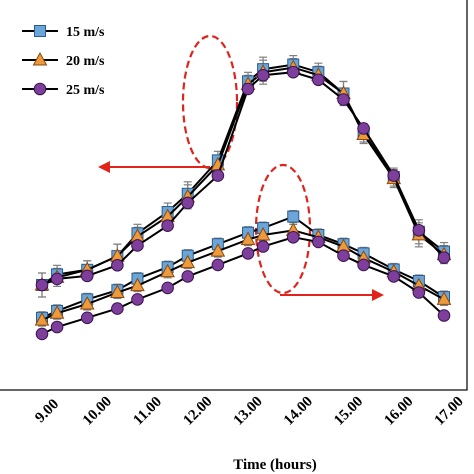 The height and width of the screenshot is (474, 474). Describe the element at coordinates (210, 102) in the screenshot. I see `dashed-ellipse` at that location.